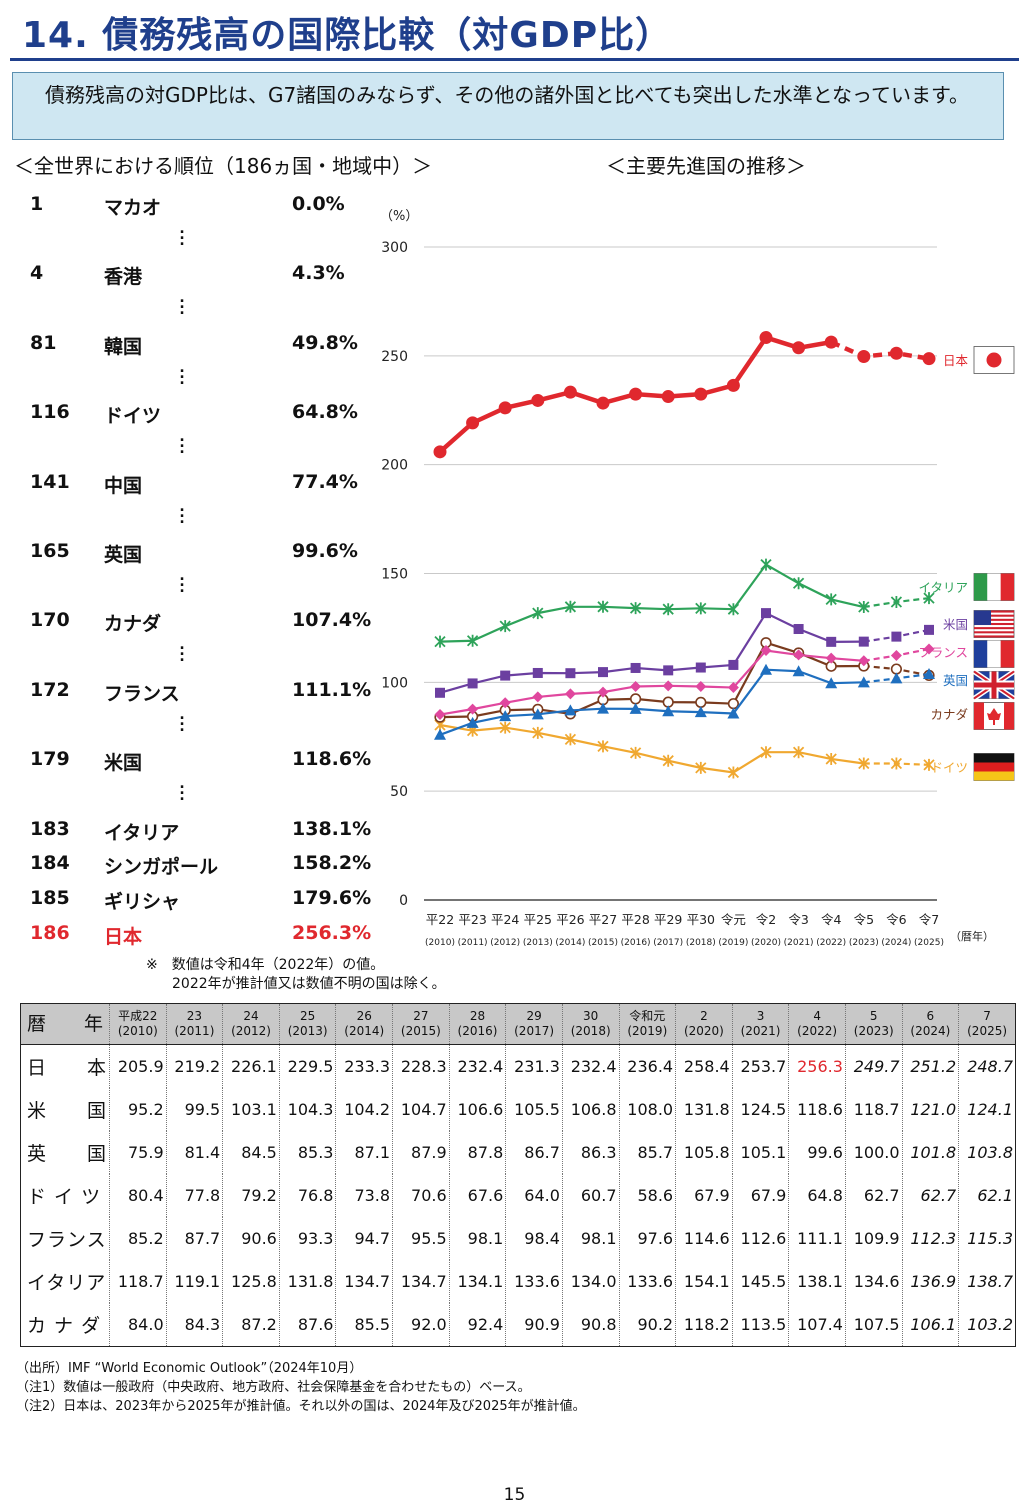 The width and height of the screenshot is (1029, 1506). I want to click on table-cell: 232.4, so click(590, 1066).